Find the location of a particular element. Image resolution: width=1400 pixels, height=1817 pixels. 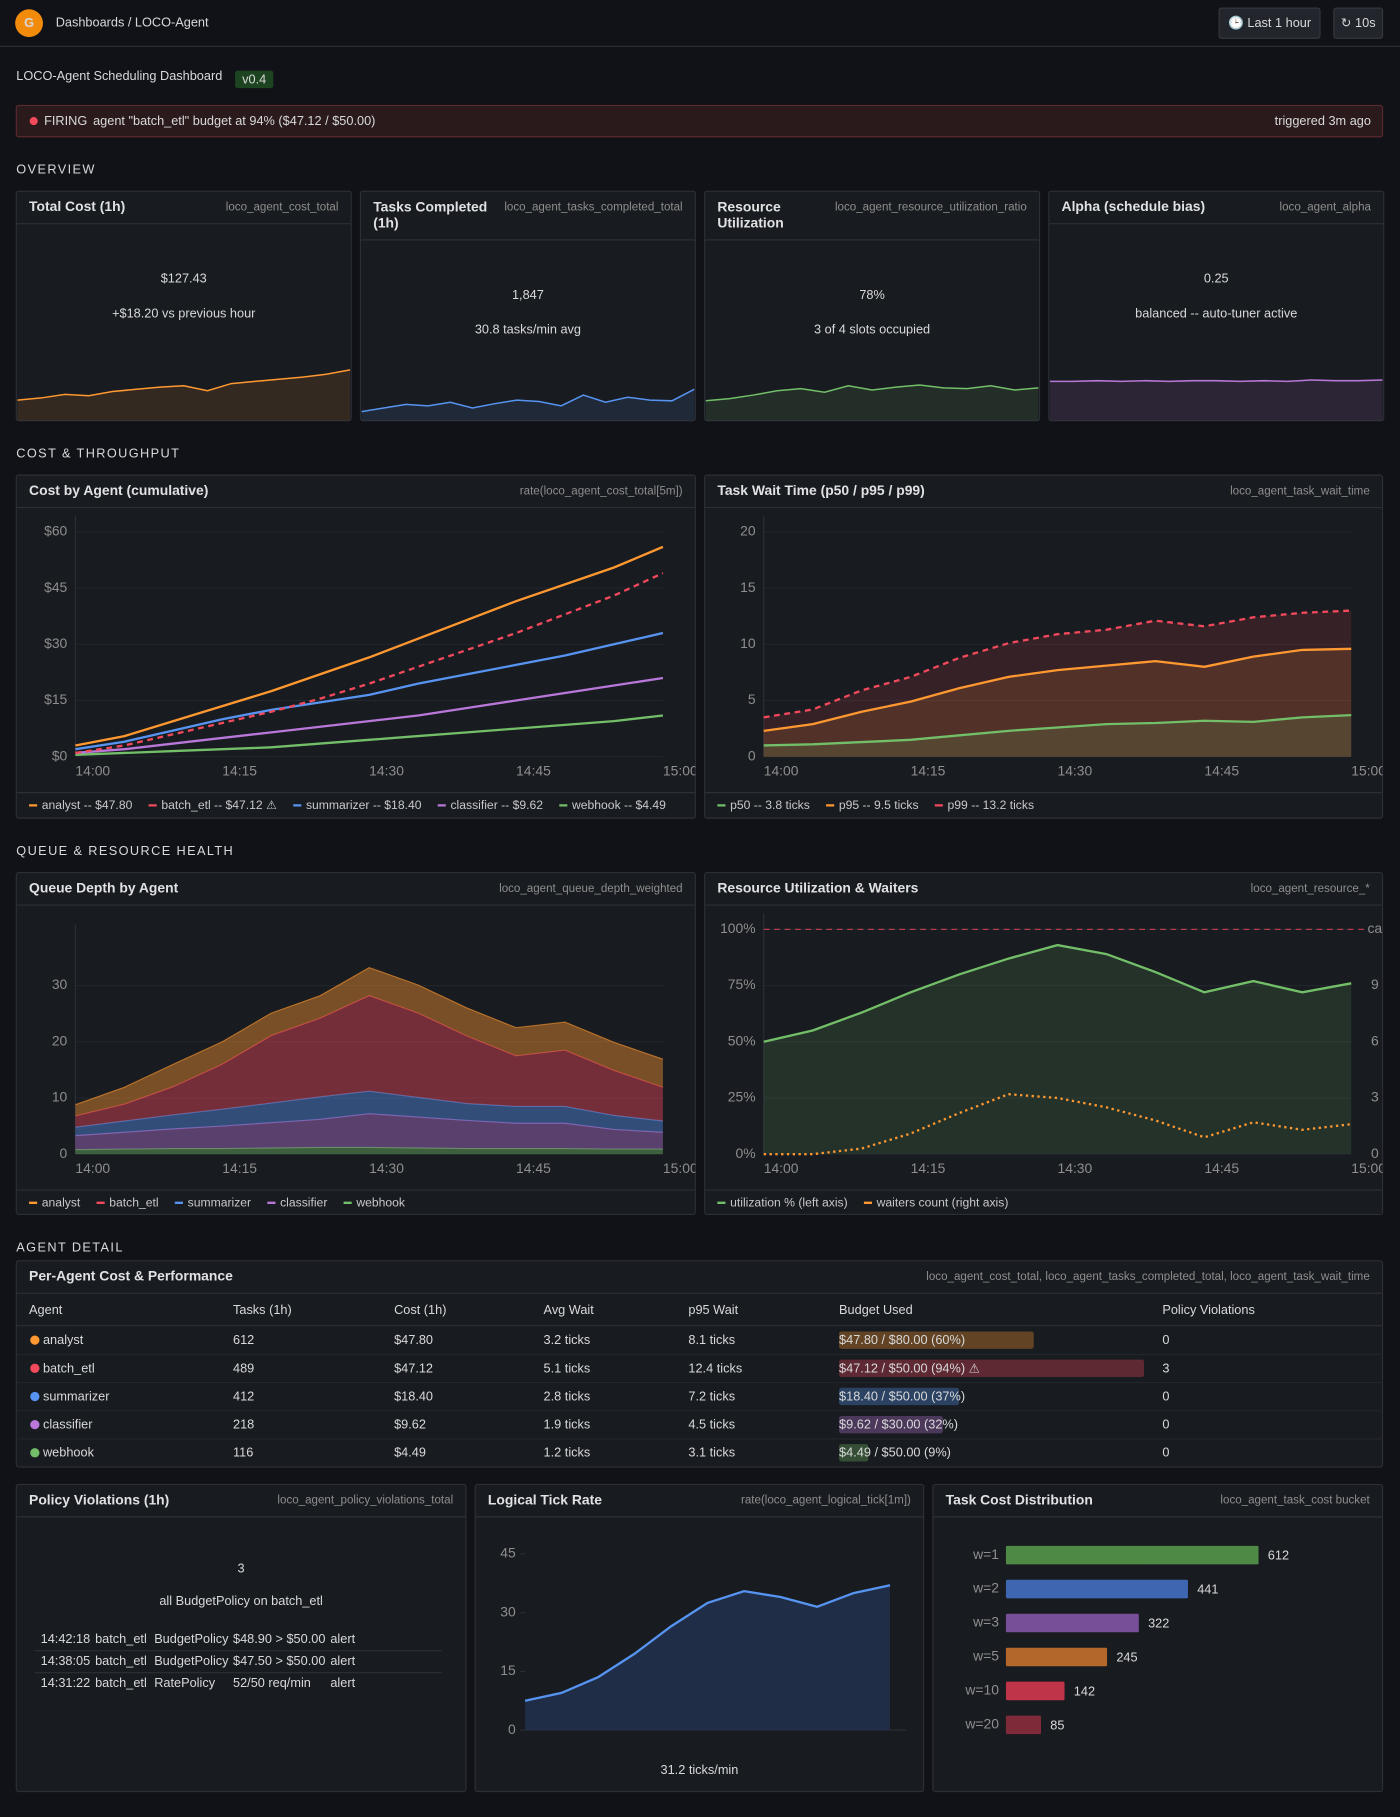

panel-metric: loco_agent_queue_depth_weighted is located at coordinates (591, 889).